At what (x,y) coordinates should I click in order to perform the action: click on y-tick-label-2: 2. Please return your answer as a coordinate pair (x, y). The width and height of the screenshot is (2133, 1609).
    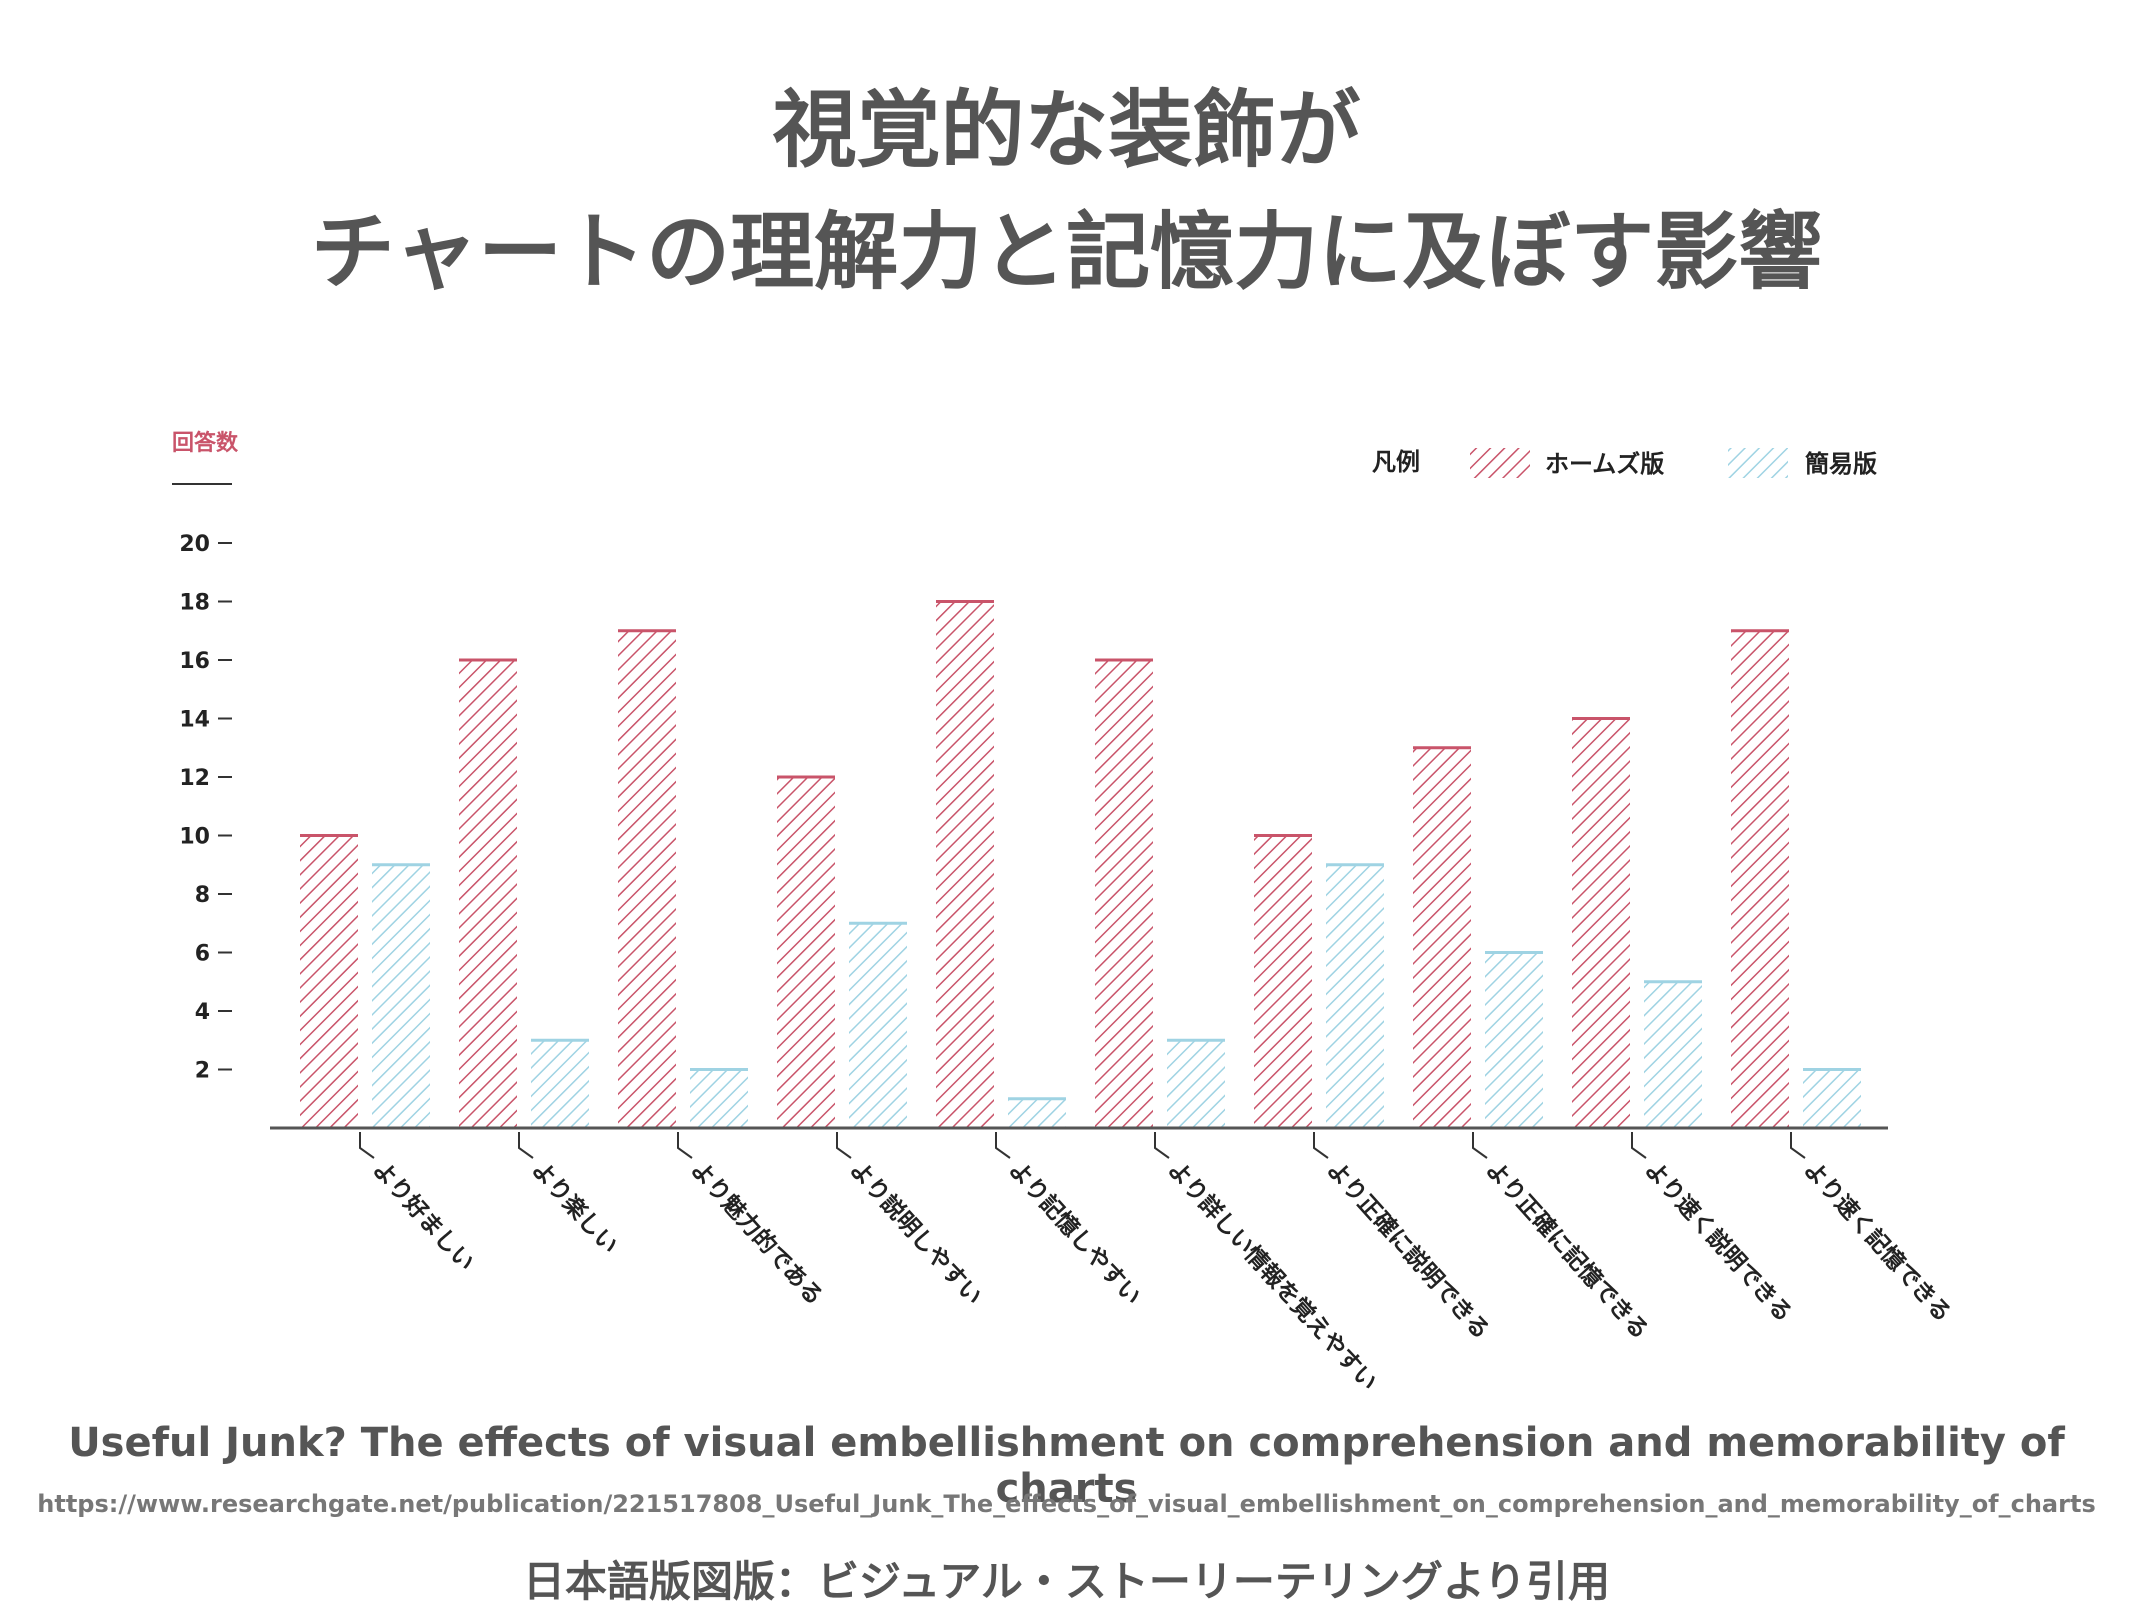
    Looking at the image, I should click on (202, 1071).